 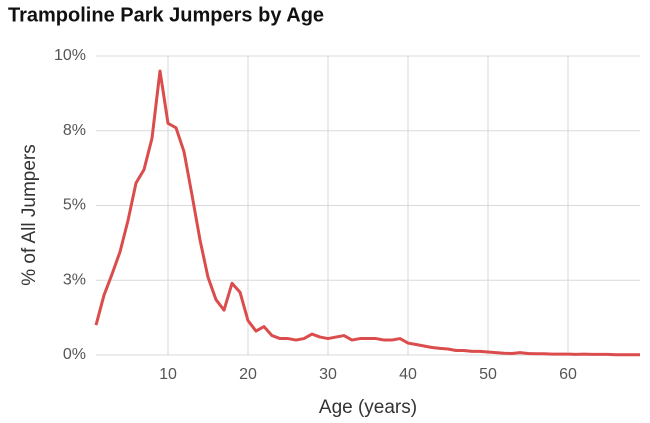 What do you see at coordinates (166, 15) in the screenshot?
I see `chart-title: Trampoline Park Jumpers by Age` at bounding box center [166, 15].